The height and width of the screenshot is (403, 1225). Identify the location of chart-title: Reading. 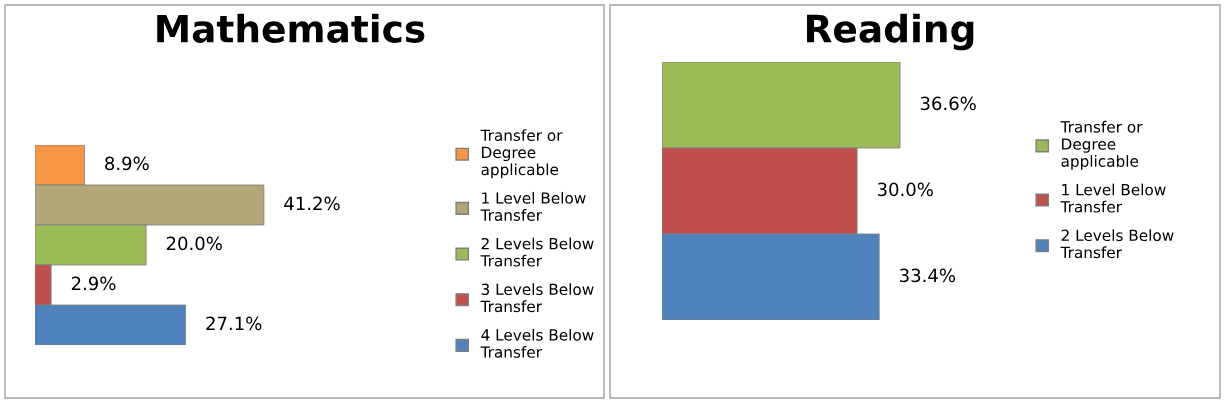
(890, 32).